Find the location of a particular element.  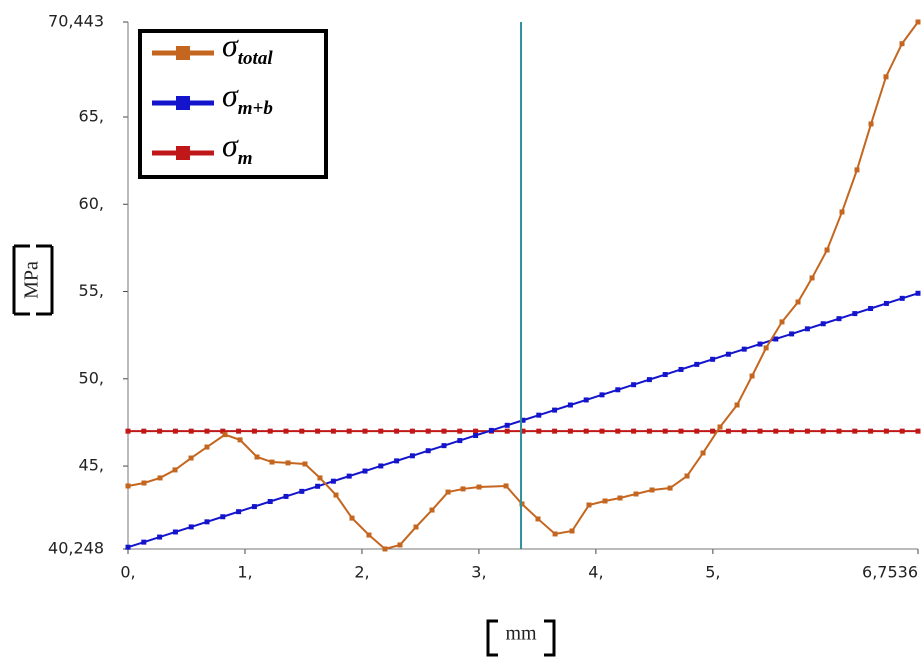

legend-subscript: m is located at coordinates (245, 158).